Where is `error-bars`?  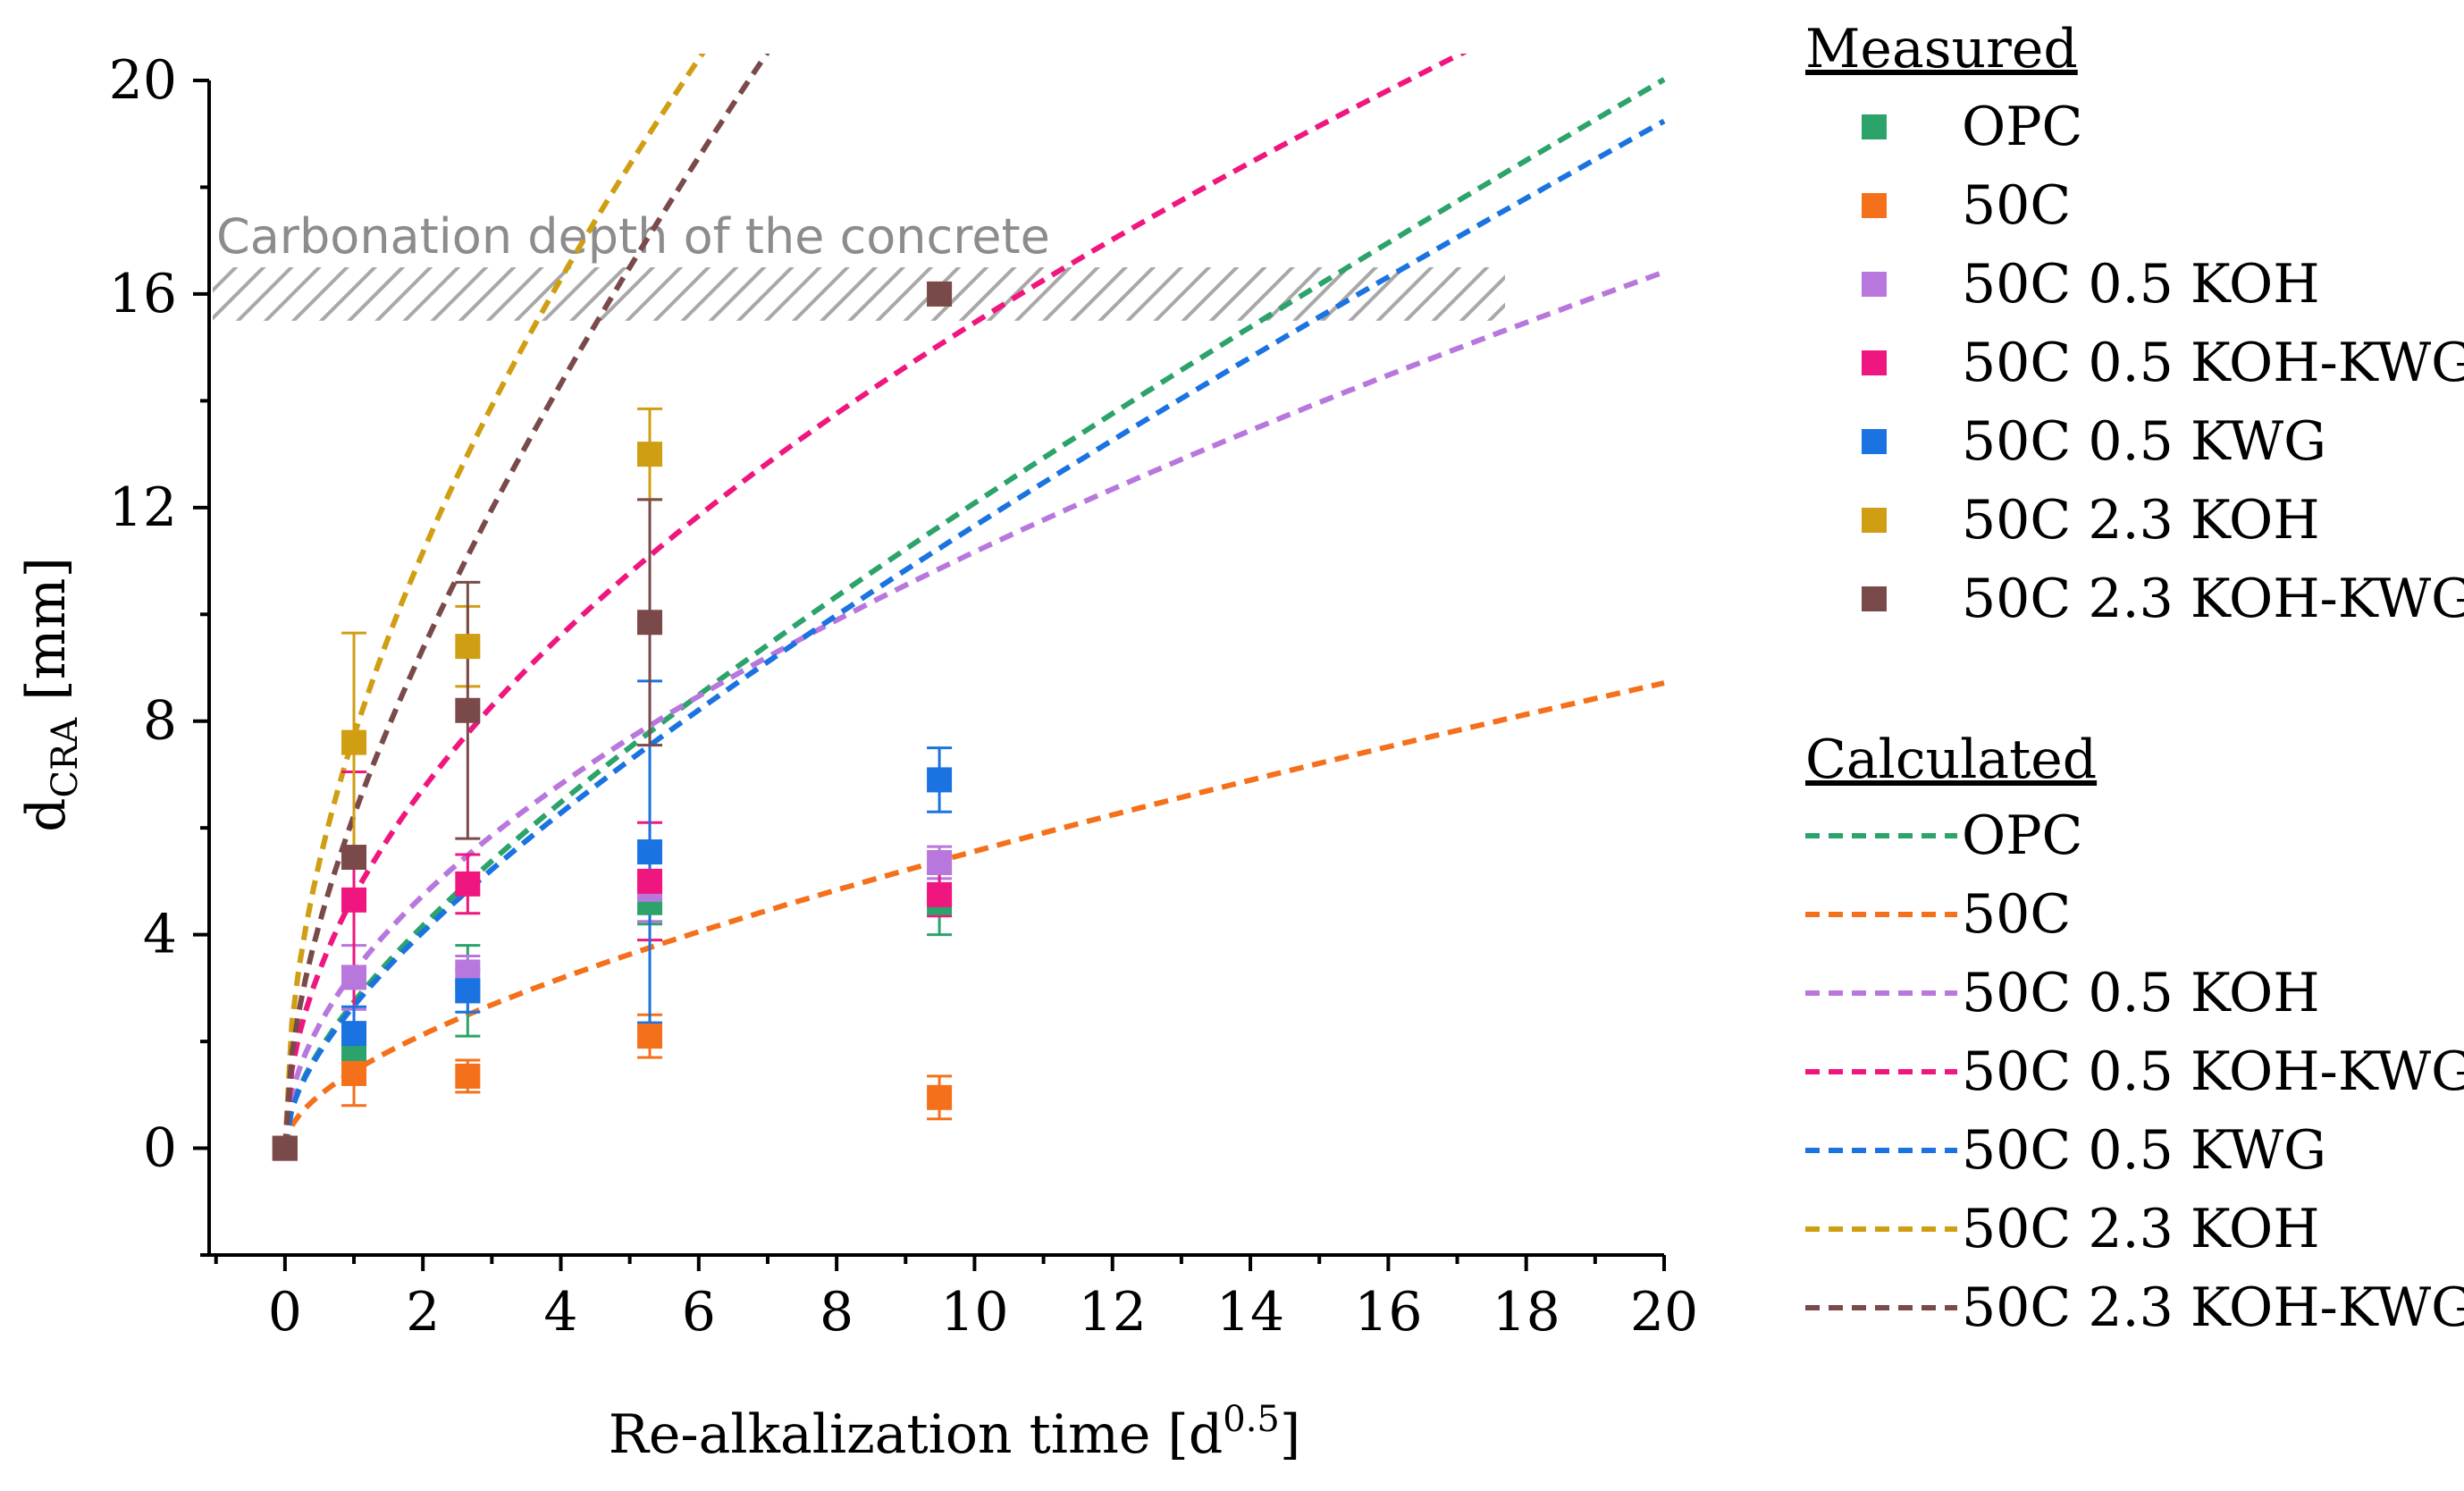
error-bars is located at coordinates (647, 764).